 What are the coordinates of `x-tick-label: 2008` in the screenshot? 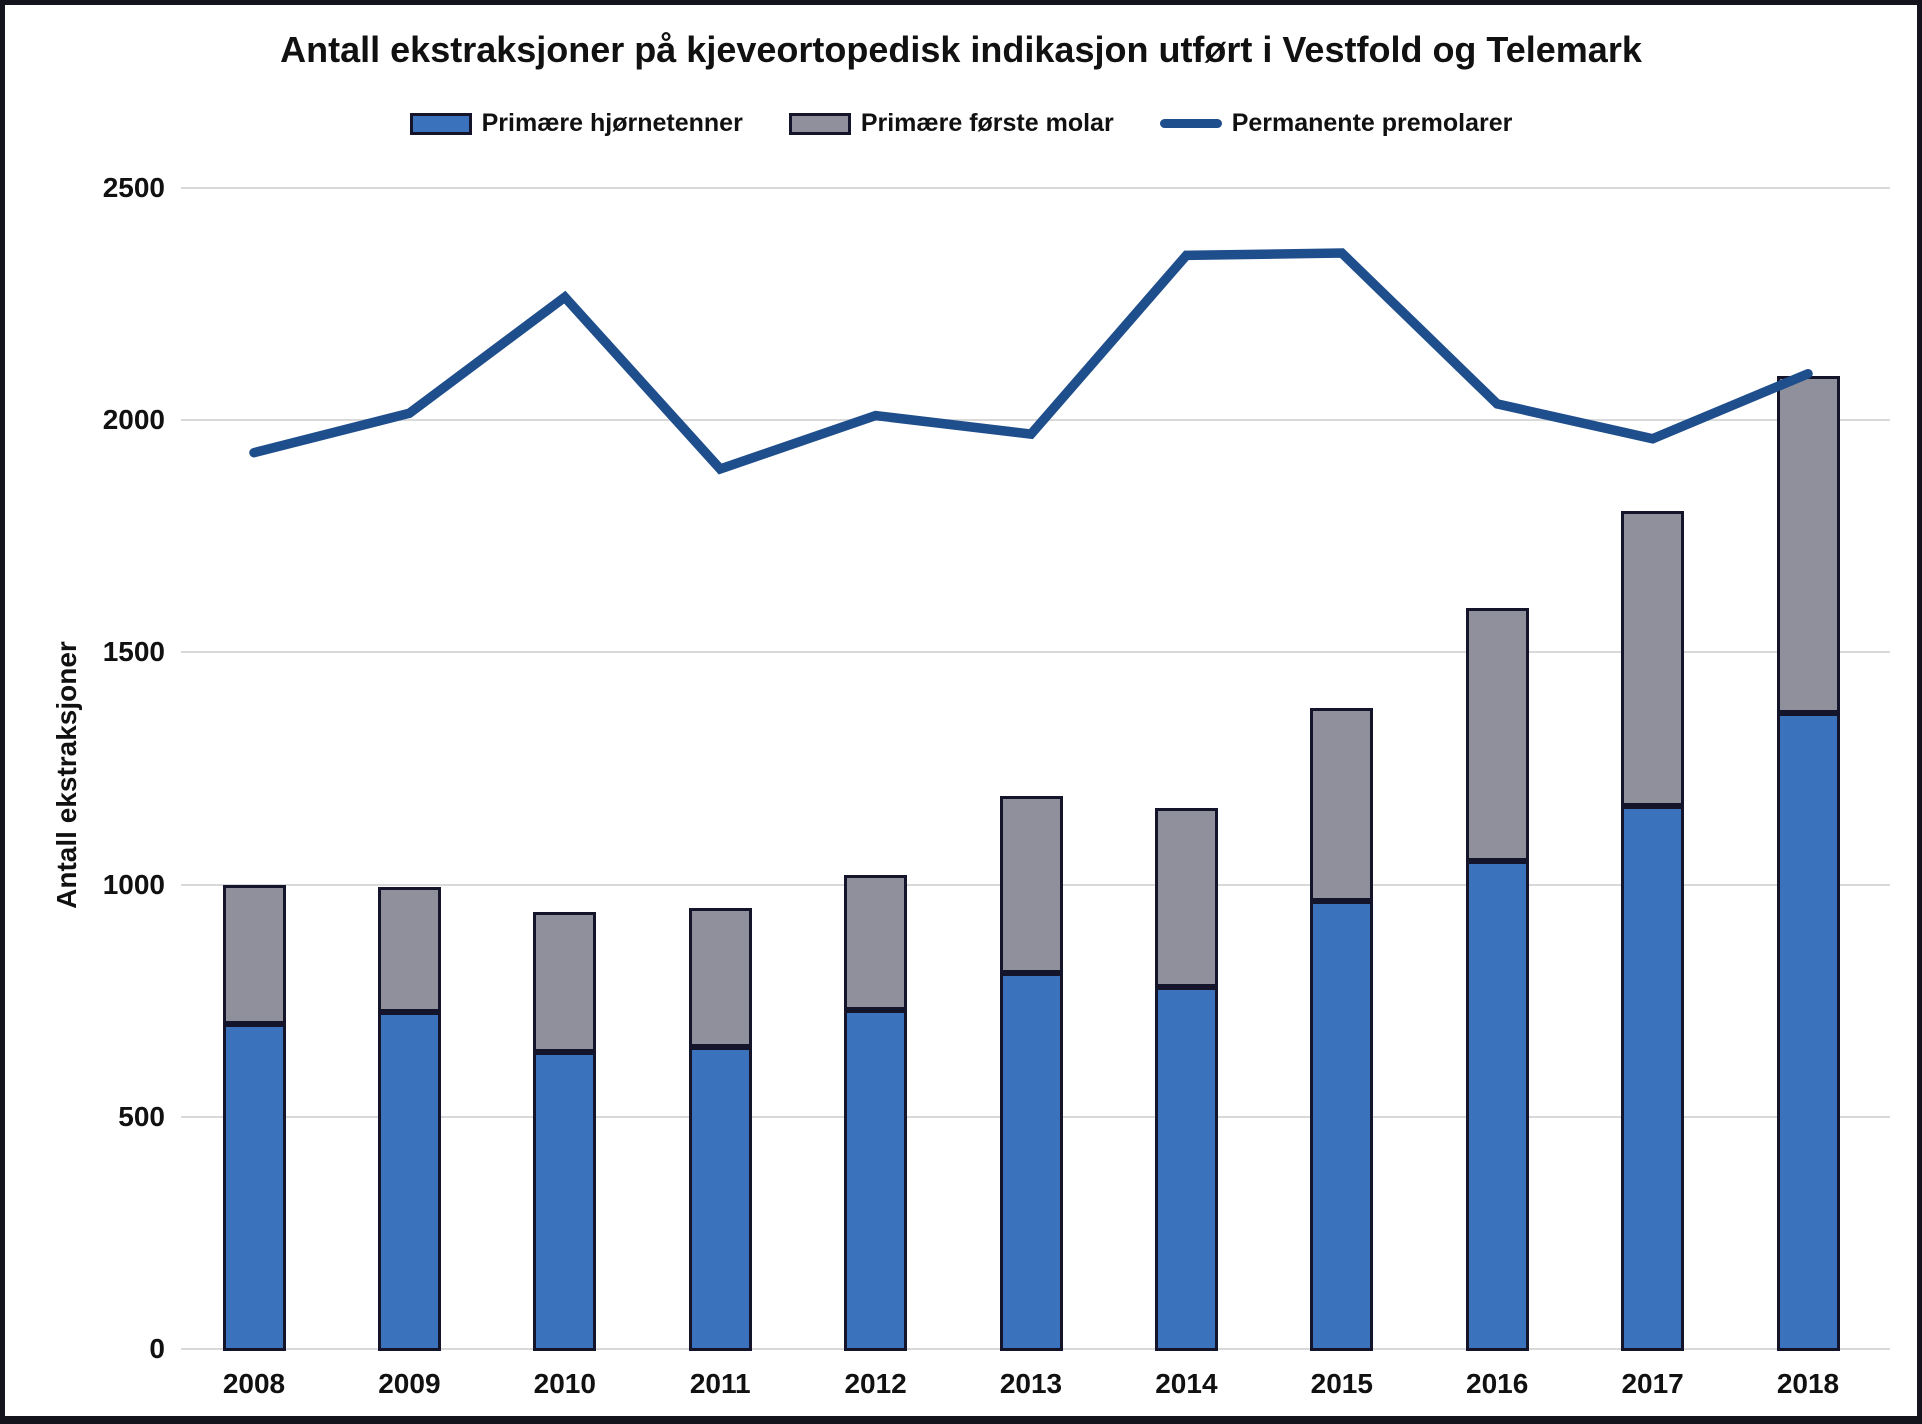 It's located at (254, 1383).